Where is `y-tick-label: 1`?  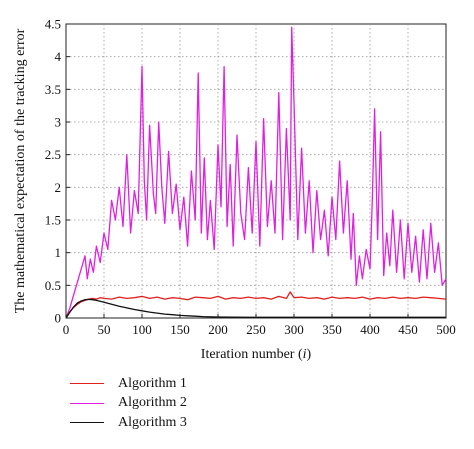
y-tick-label: 1 is located at coordinates (58, 252).